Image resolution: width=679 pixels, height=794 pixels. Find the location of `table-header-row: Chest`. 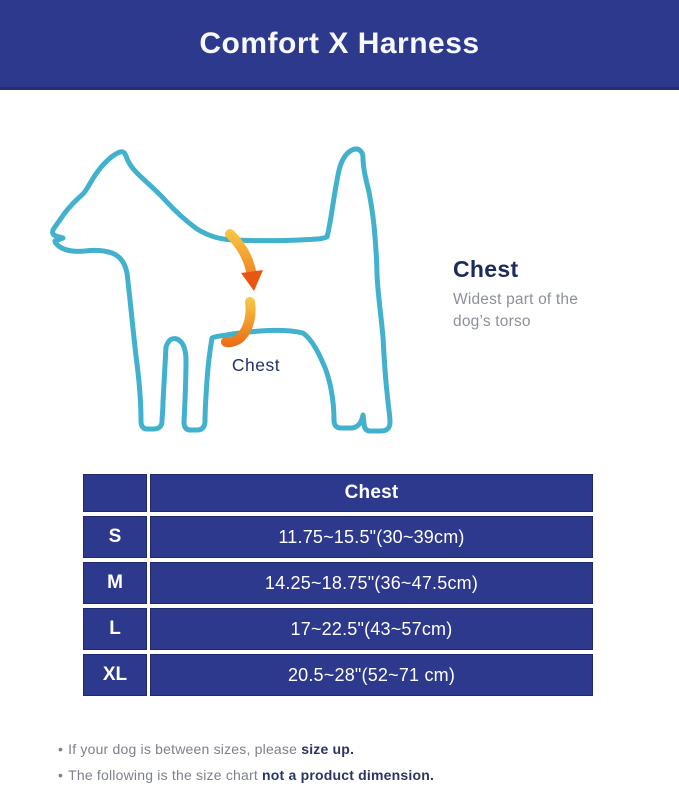

table-header-row: Chest is located at coordinates (338, 493).